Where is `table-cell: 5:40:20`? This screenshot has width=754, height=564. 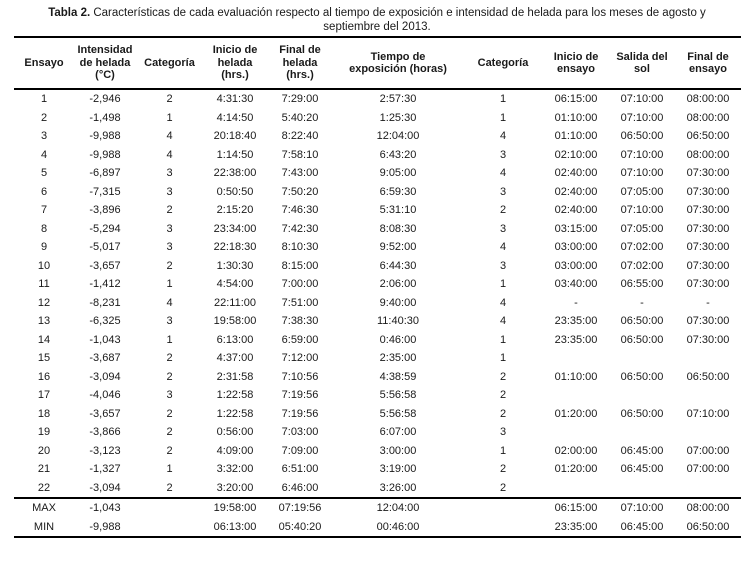 table-cell: 5:40:20 is located at coordinates (300, 117).